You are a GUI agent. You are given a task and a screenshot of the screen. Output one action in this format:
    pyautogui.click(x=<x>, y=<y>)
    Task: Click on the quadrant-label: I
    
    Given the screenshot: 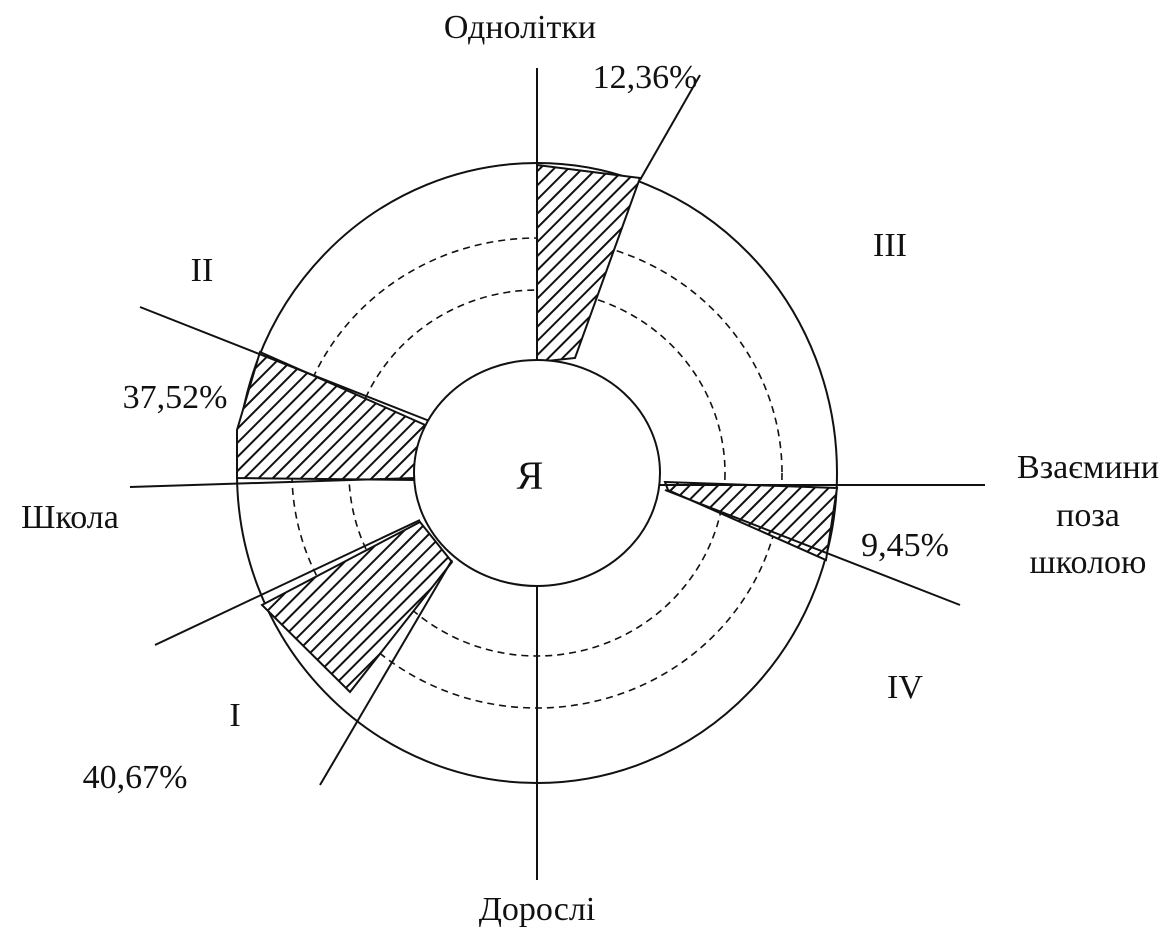 What is the action you would take?
    pyautogui.click(x=234, y=715)
    